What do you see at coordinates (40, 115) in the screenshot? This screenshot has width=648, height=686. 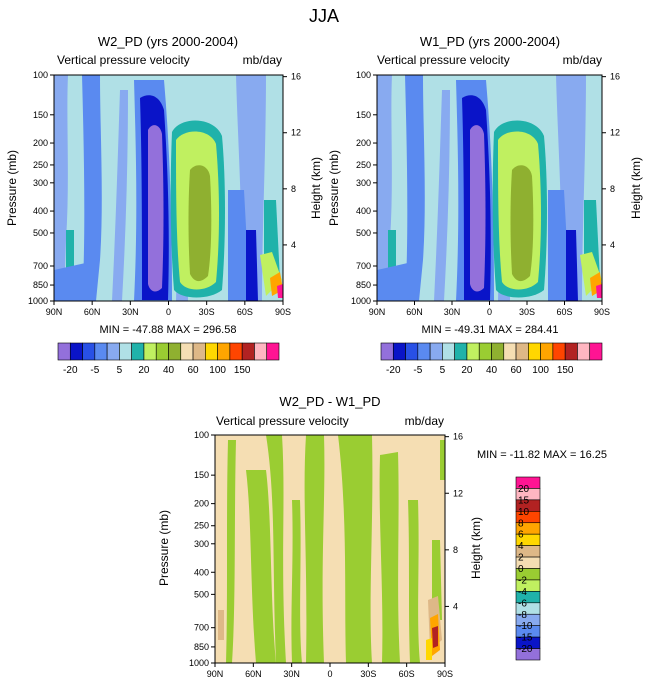 I see `y-tick-label: 150` at bounding box center [40, 115].